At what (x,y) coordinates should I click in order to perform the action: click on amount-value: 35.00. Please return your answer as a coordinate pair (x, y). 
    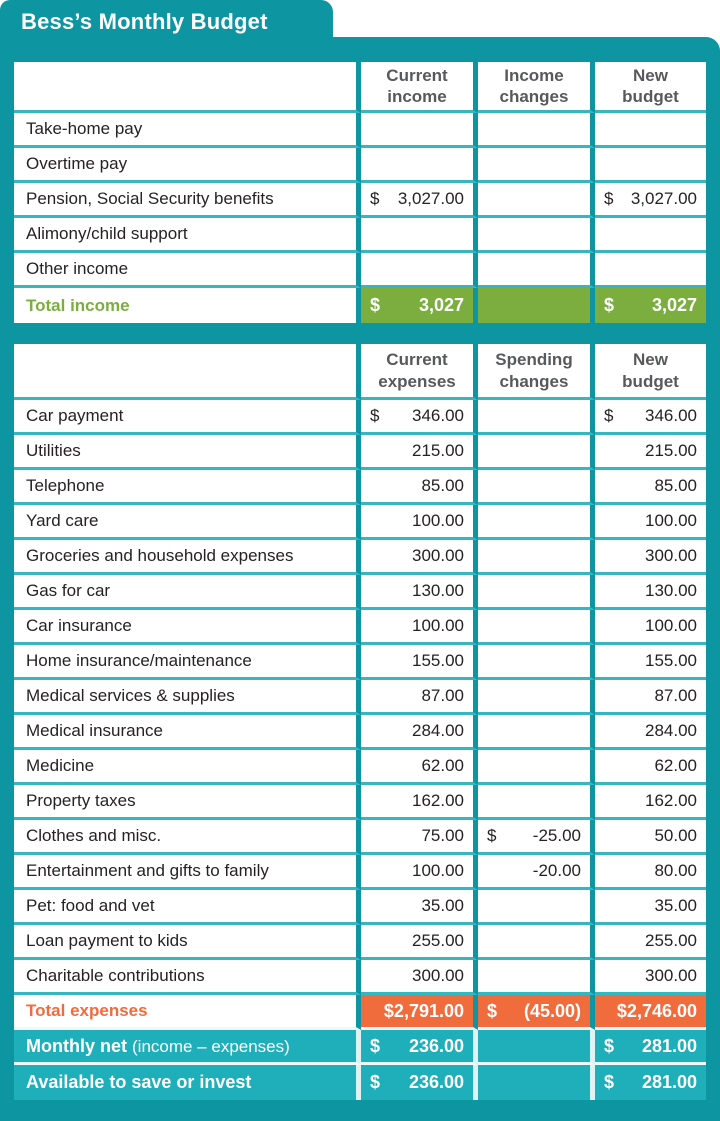
    Looking at the image, I should click on (442, 905).